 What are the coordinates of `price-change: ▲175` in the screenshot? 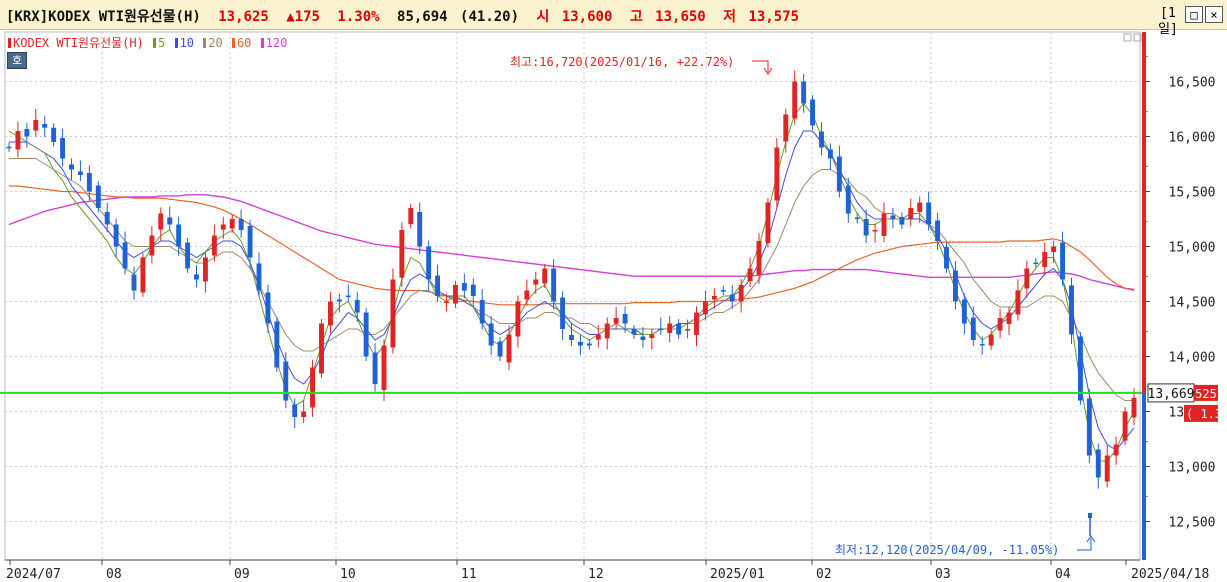 It's located at (303, 17).